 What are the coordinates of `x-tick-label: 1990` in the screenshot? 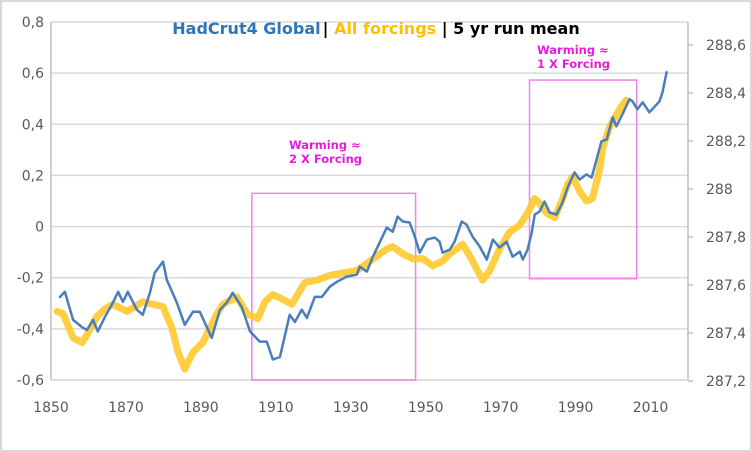 It's located at (576, 408).